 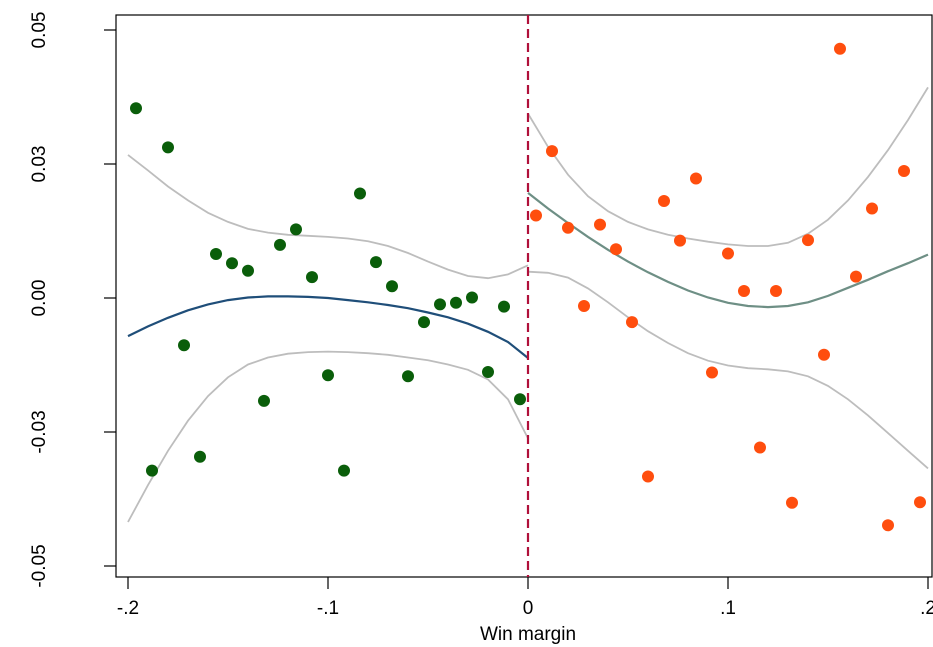 I want to click on x-axis-title: Win margin, so click(x=528, y=634).